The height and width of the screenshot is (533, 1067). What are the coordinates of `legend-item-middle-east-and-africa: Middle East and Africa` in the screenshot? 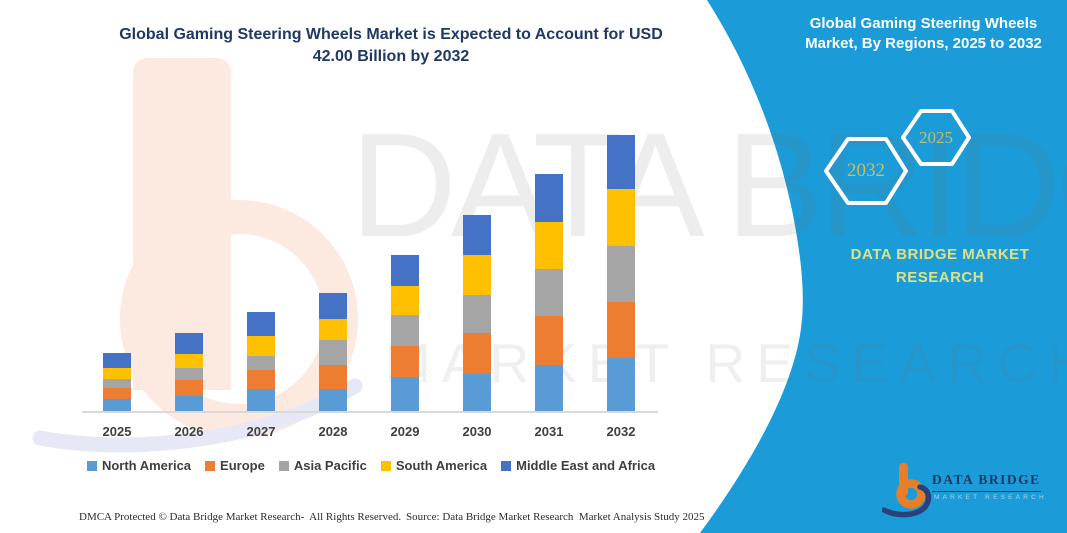 It's located at (578, 465).